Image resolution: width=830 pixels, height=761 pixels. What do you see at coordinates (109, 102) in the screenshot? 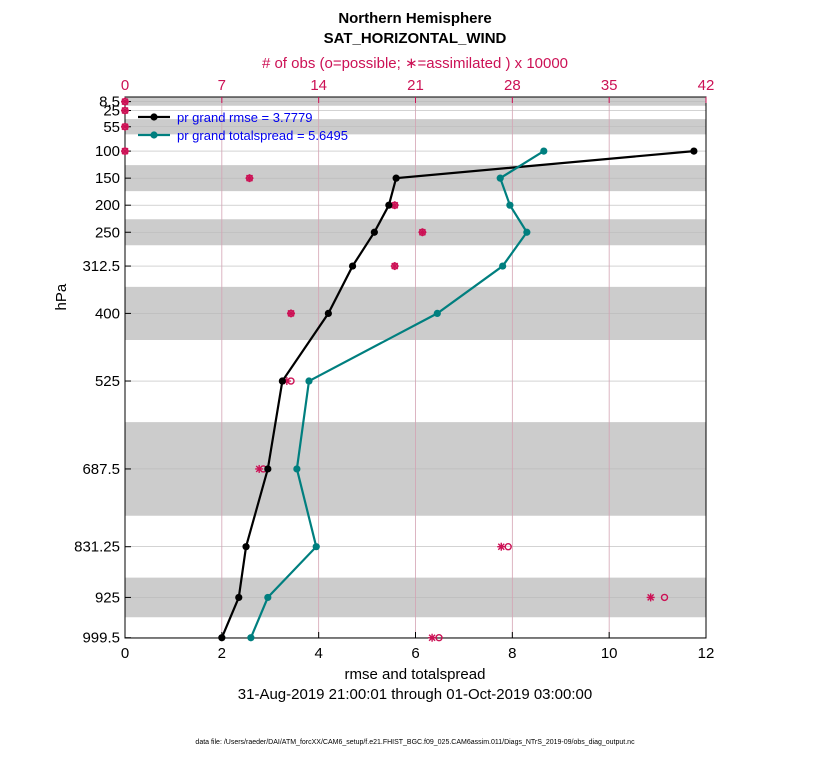
I see `y-tick-label: 8.5` at bounding box center [109, 102].